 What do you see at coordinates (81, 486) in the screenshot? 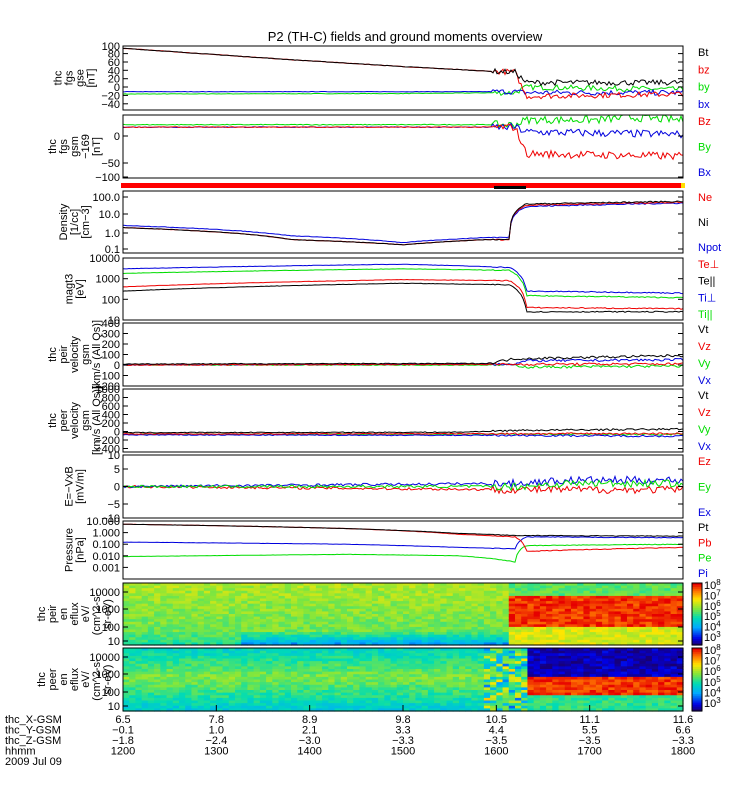
I see `efield-ylabel-line: [mV/m]` at bounding box center [81, 486].